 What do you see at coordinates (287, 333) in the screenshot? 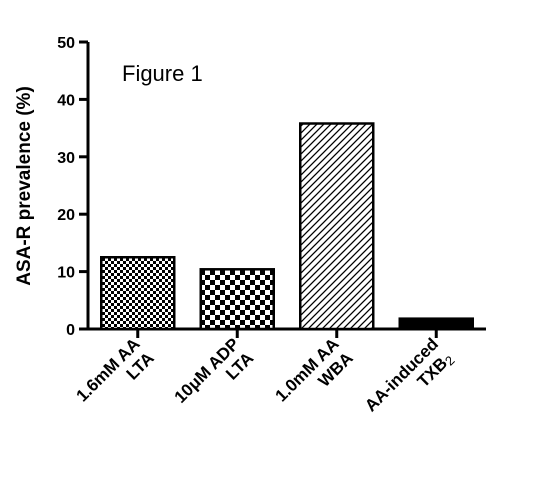
I see `x-ticks` at bounding box center [287, 333].